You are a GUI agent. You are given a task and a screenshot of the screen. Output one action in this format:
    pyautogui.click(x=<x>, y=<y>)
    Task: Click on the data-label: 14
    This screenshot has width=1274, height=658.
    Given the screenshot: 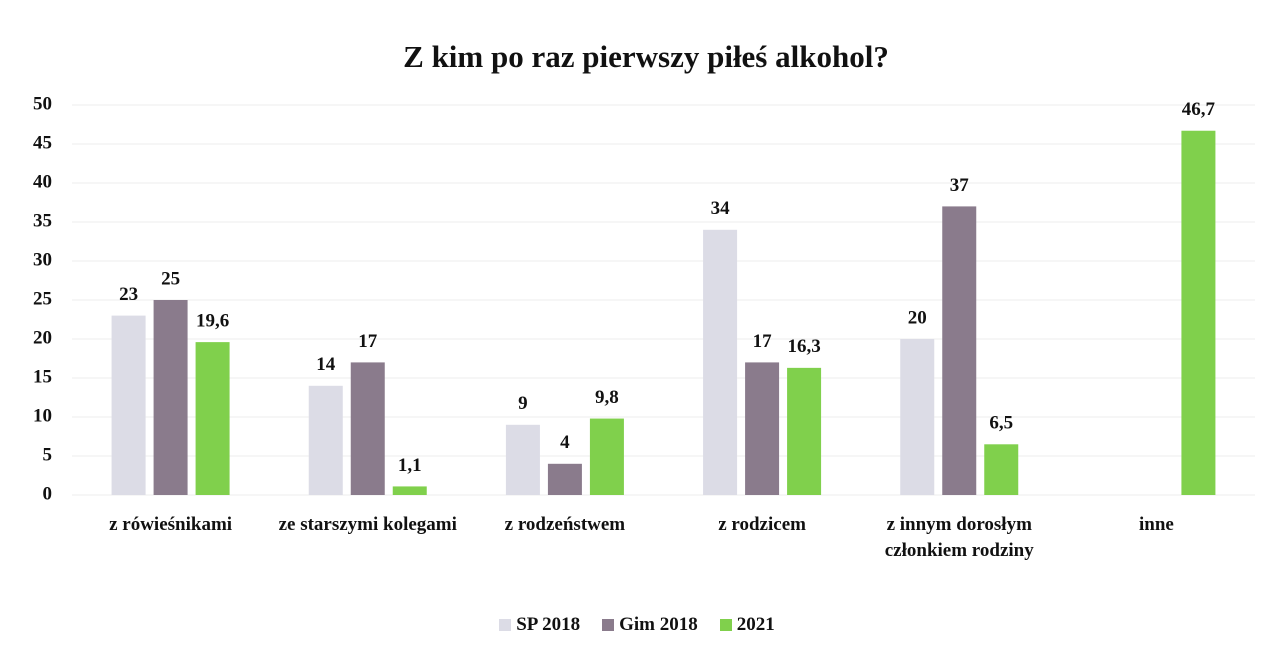 What is the action you would take?
    pyautogui.click(x=326, y=364)
    